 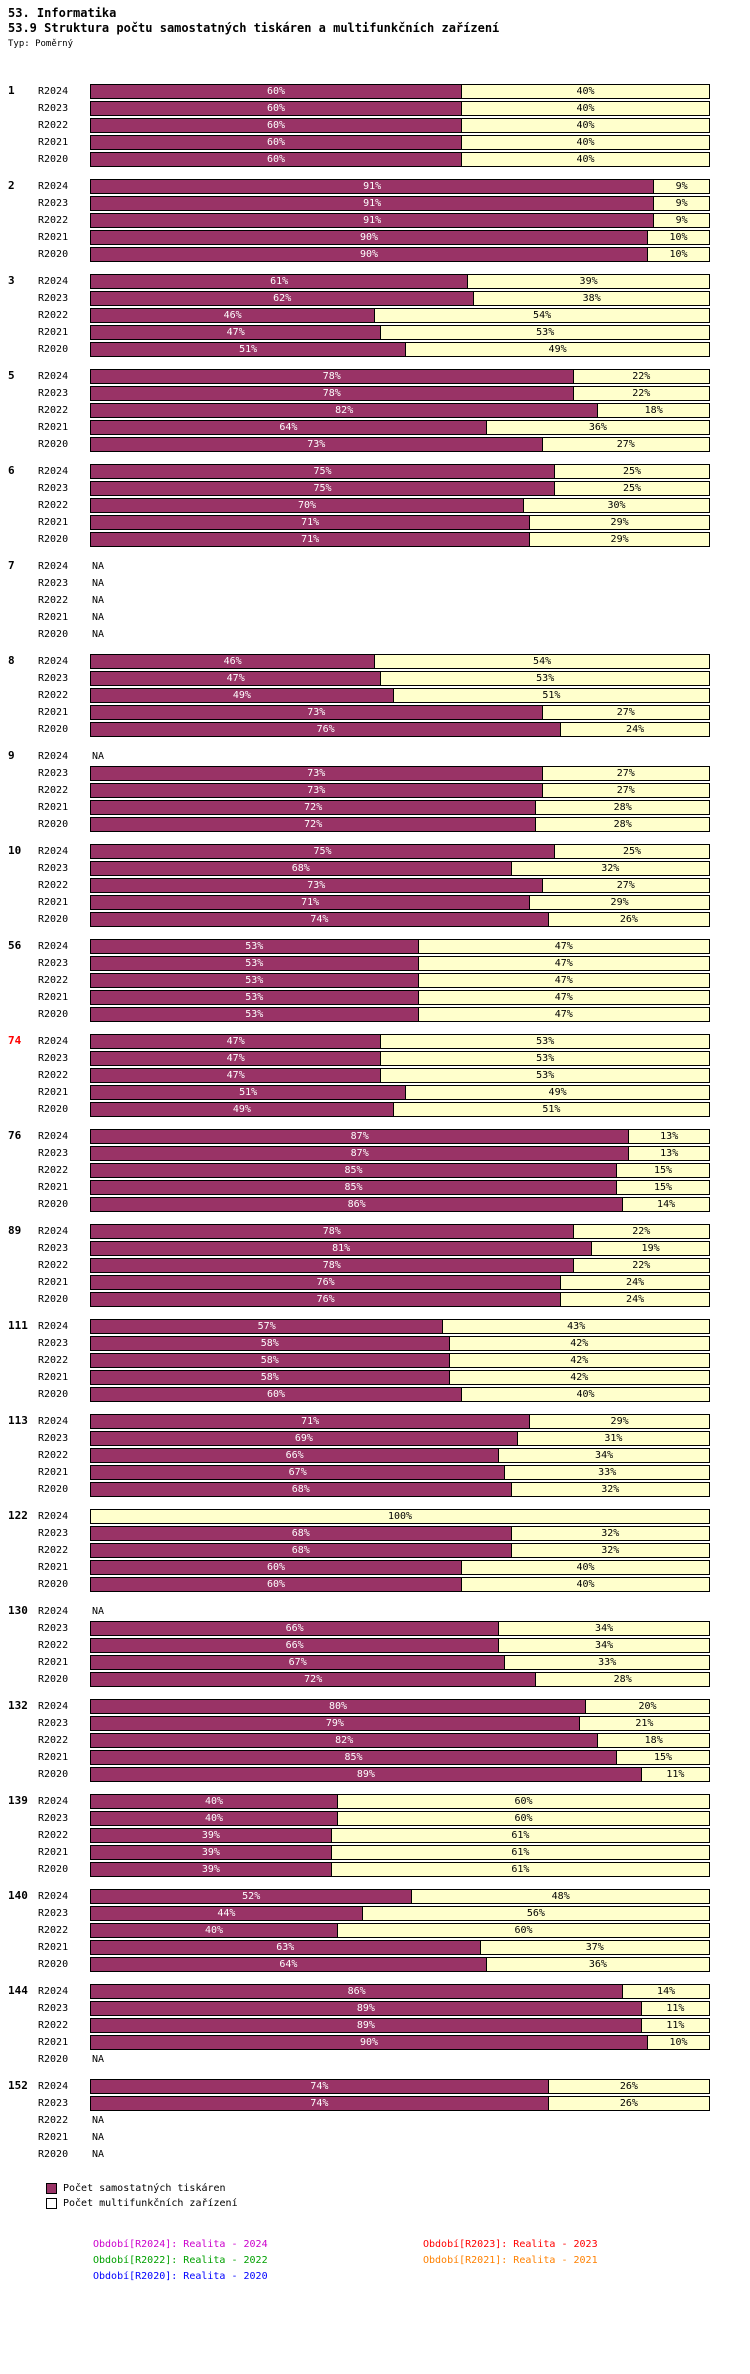 I want to click on stacked-bar: 69% 31%, so click(x=400, y=1438).